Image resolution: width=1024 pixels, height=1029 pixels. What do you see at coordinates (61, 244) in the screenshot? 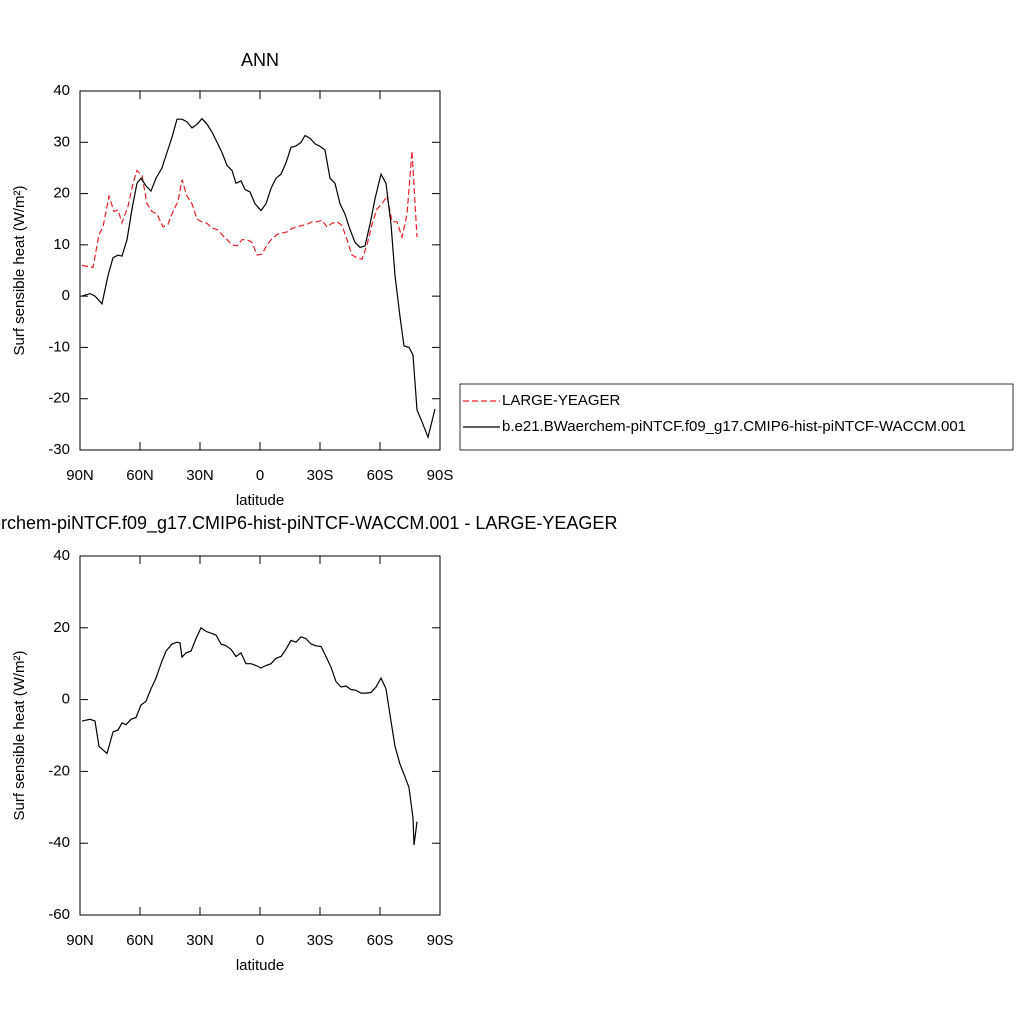
I see `y-tick-label: 10` at bounding box center [61, 244].